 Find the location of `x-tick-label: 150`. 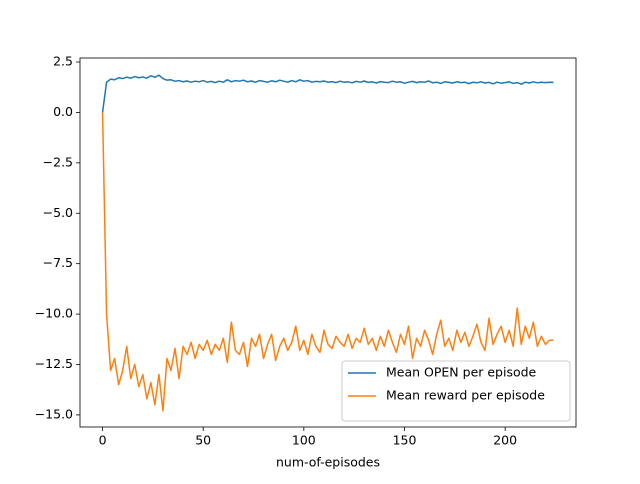

x-tick-label: 150 is located at coordinates (405, 440).